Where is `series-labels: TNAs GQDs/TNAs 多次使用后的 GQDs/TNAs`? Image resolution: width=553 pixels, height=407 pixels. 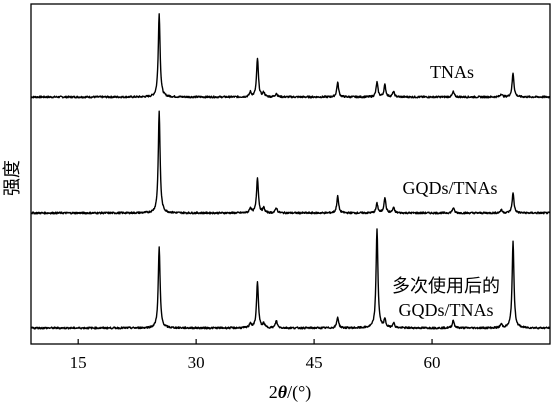 series-labels: TNAs GQDs/TNAs 多次使用后的 GQDs/TNAs is located at coordinates (446, 191).